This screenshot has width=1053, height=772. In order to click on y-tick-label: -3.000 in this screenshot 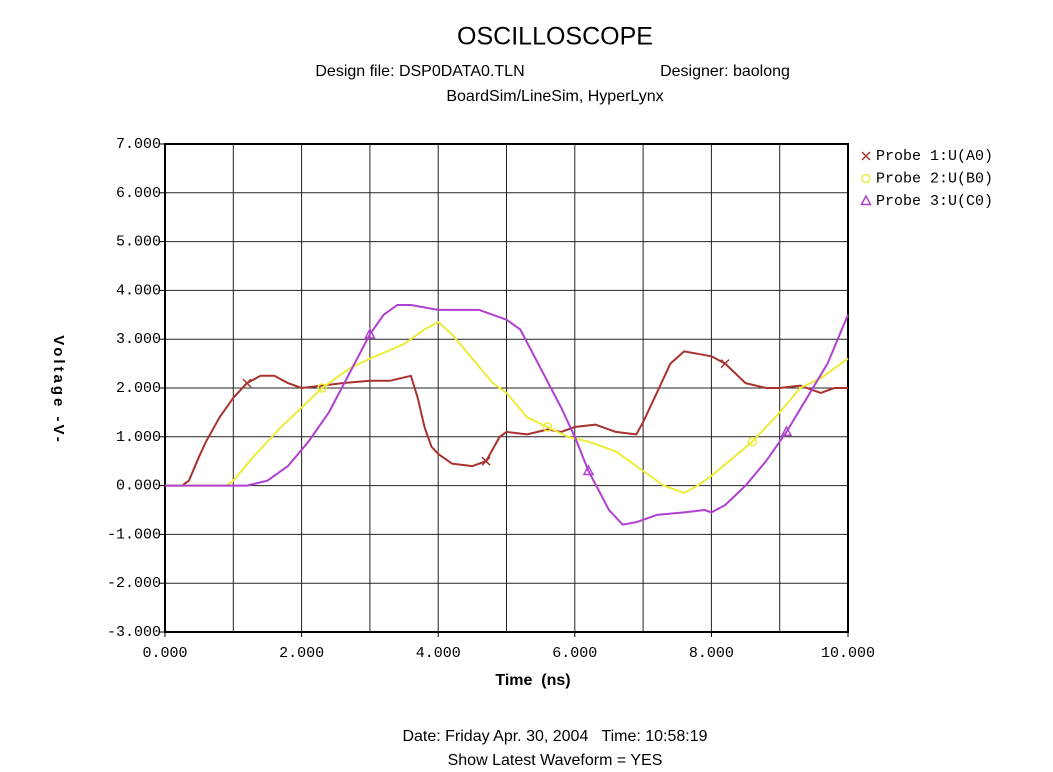, I will do `click(134, 632)`.